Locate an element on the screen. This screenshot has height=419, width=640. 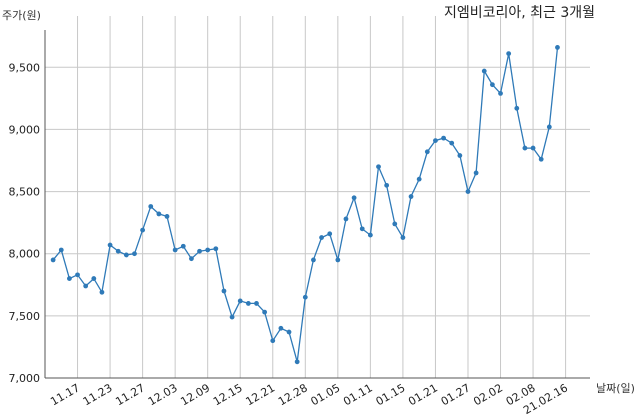
y-tick-label: 9,500 is located at coordinates (25, 67).